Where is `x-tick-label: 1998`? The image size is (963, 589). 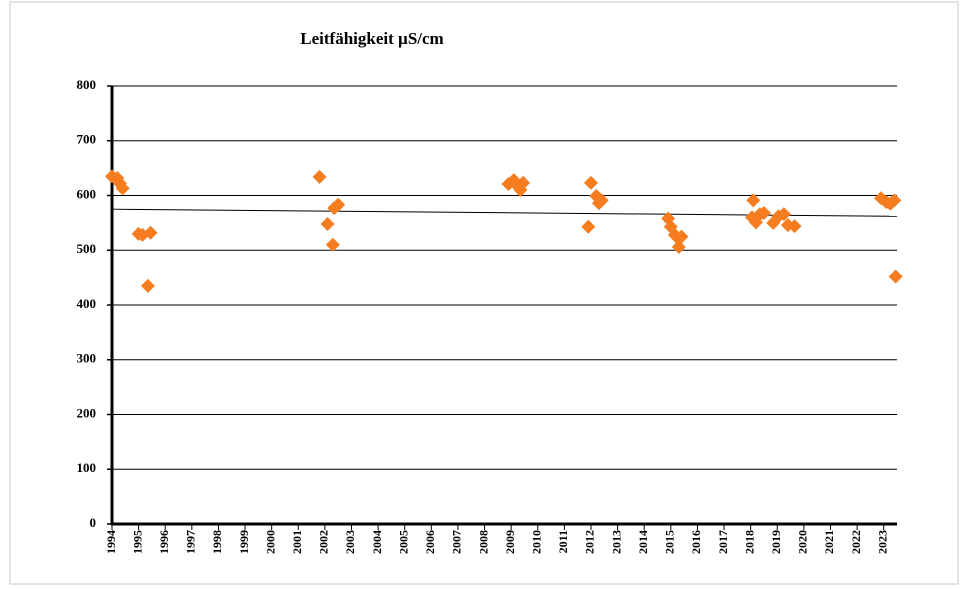 x-tick-label: 1998 is located at coordinates (217, 542).